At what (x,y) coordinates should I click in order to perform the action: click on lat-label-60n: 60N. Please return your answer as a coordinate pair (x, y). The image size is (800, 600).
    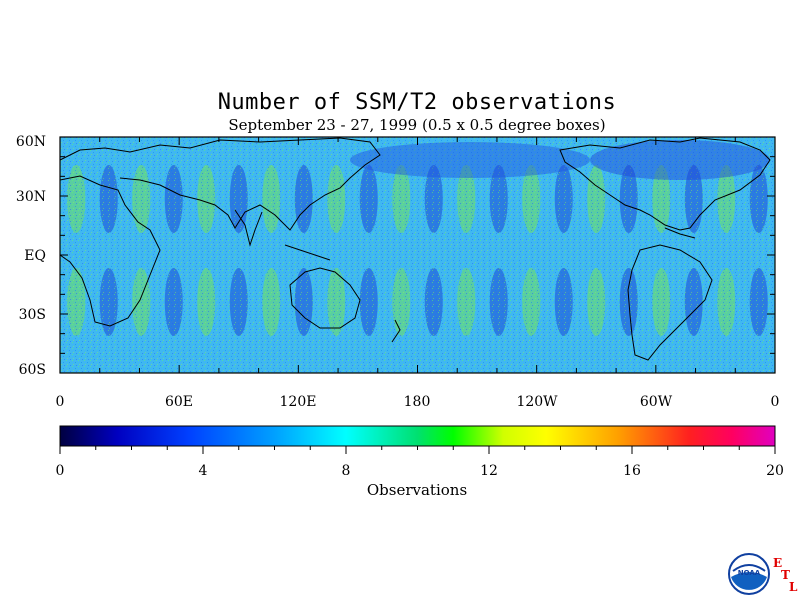
    Looking at the image, I should click on (30, 142).